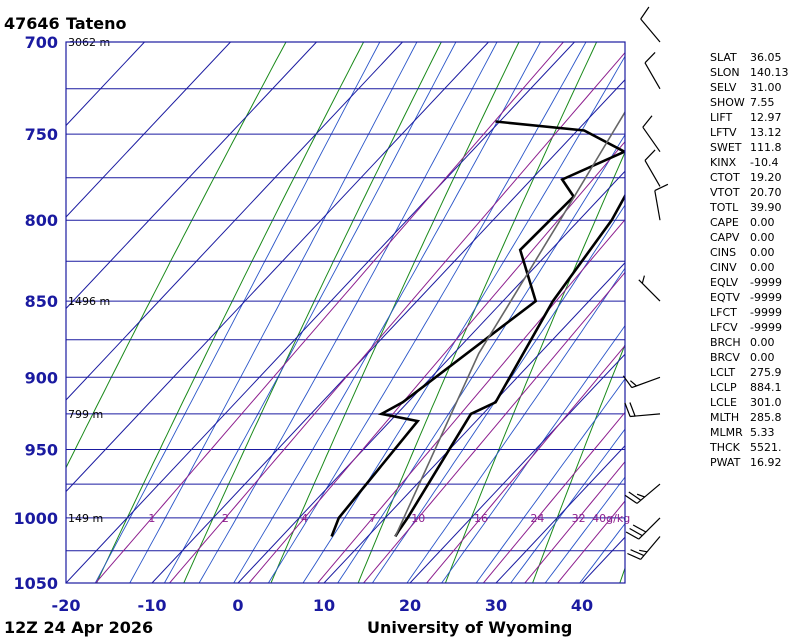 The image size is (800, 640). What do you see at coordinates (723, 57) in the screenshot?
I see `index-key: SLAT` at bounding box center [723, 57].